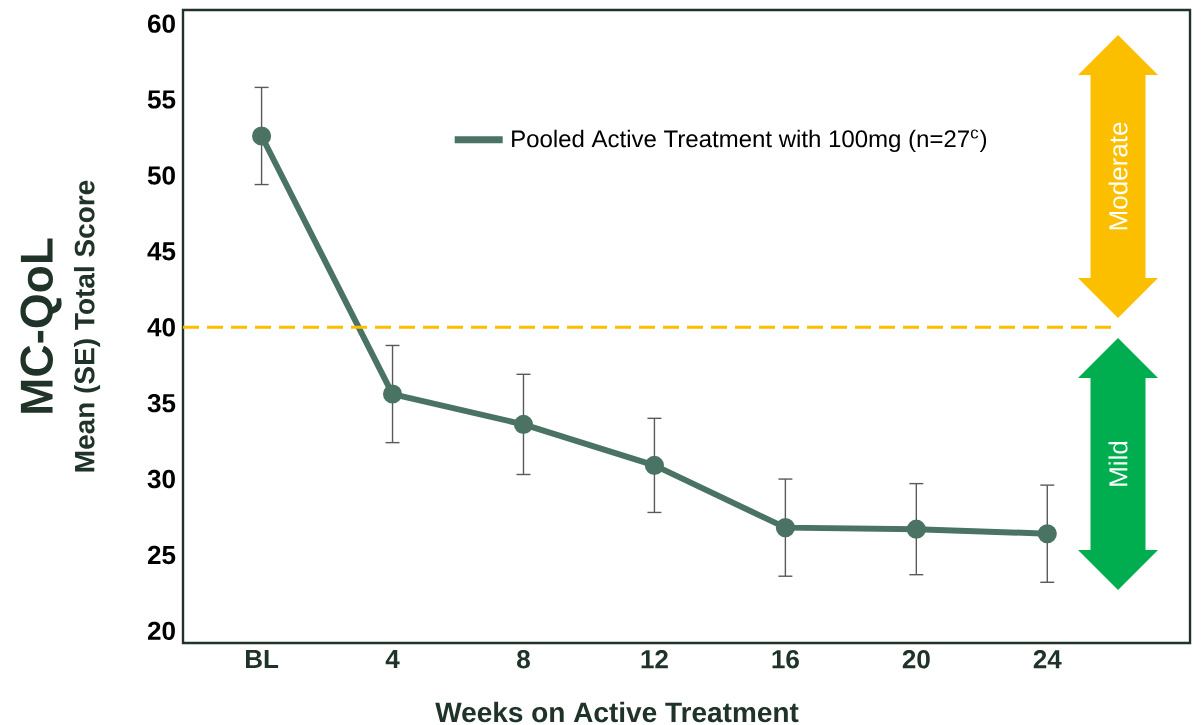  Describe the element at coordinates (161, 403) in the screenshot. I see `y-tick-label: 35` at that location.